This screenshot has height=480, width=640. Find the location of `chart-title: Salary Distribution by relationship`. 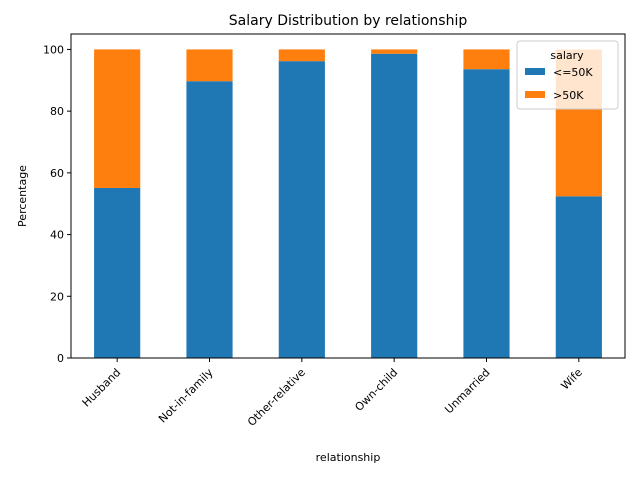

chart-title: Salary Distribution by relationship is located at coordinates (348, 21).